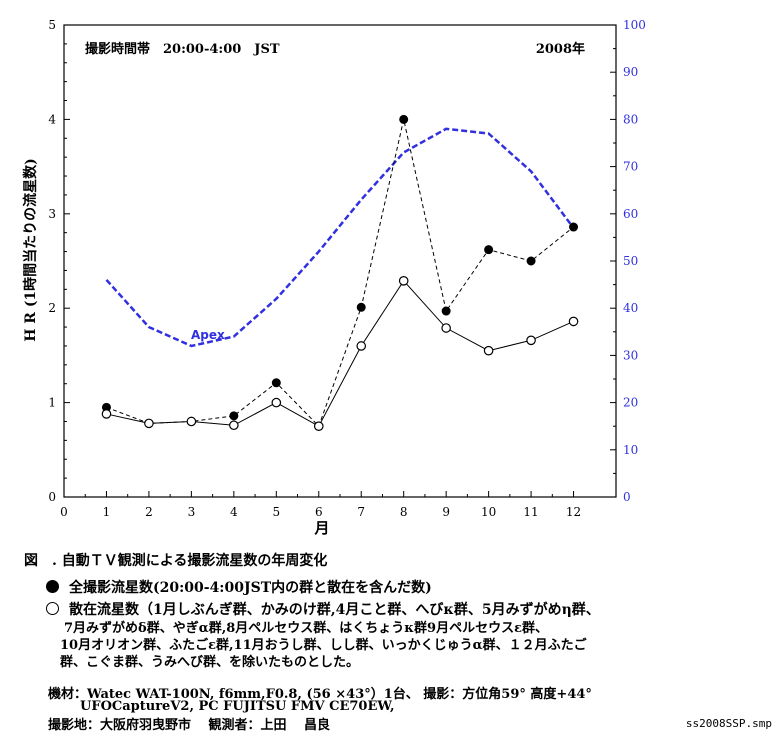 This screenshot has height=738, width=782. I want to click on y-left-tick-label: 5, so click(52, 25).